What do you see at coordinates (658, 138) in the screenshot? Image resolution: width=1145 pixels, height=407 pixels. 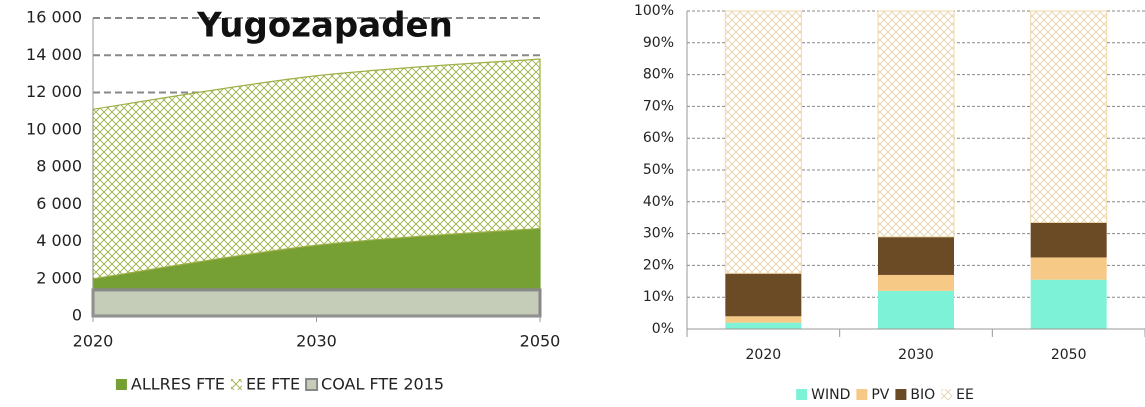 I see `y-tick-label: 60%` at bounding box center [658, 138].